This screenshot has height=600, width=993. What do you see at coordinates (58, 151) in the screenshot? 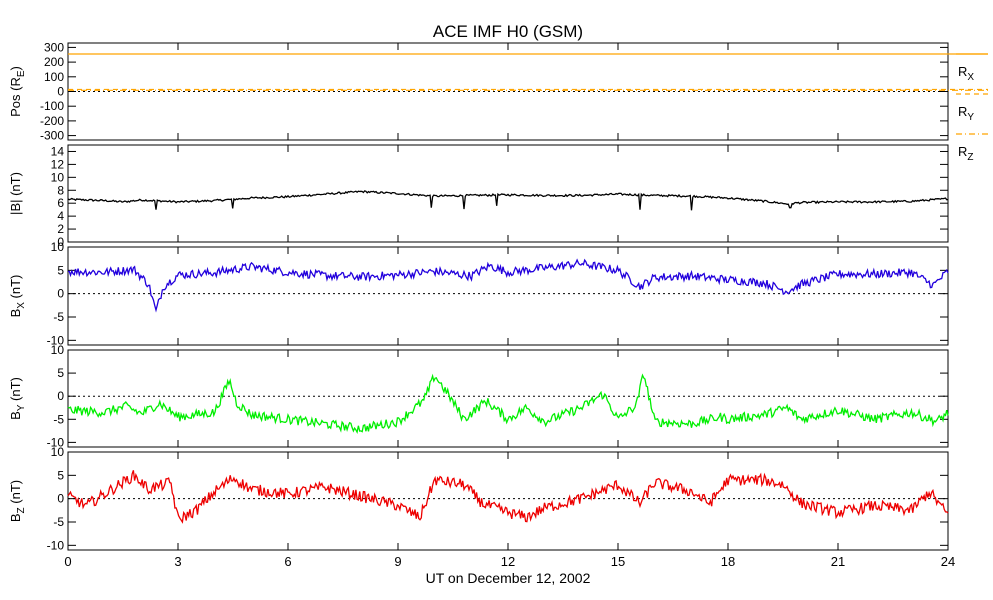
I see `y-tick-label: 14` at bounding box center [58, 151].